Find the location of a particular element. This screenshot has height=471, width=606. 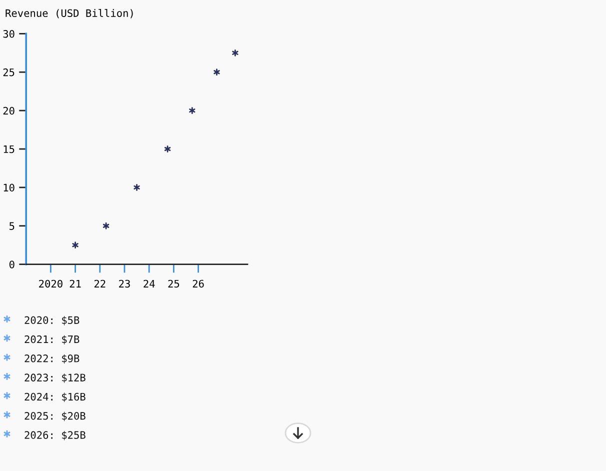

x-tick-label: 23 is located at coordinates (124, 284).